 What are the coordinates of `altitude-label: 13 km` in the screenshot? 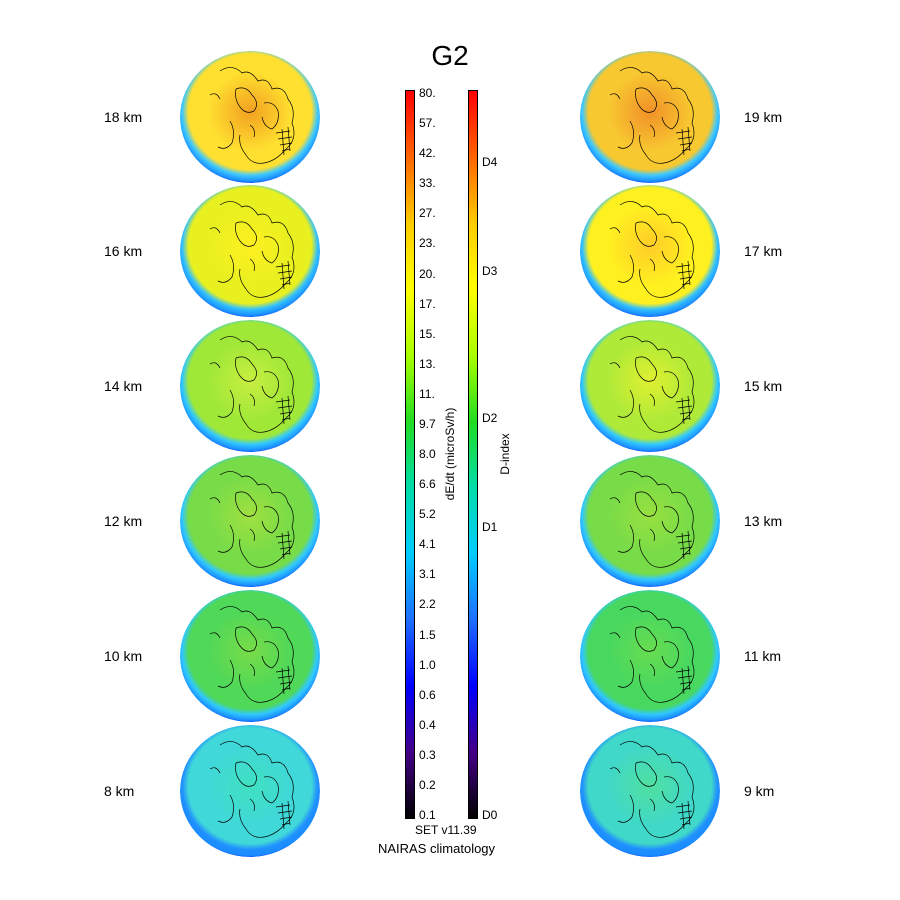 It's located at (763, 521).